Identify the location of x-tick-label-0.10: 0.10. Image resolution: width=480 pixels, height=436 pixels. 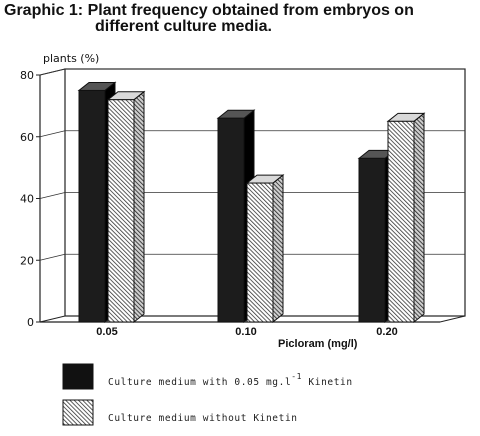
(245, 332).